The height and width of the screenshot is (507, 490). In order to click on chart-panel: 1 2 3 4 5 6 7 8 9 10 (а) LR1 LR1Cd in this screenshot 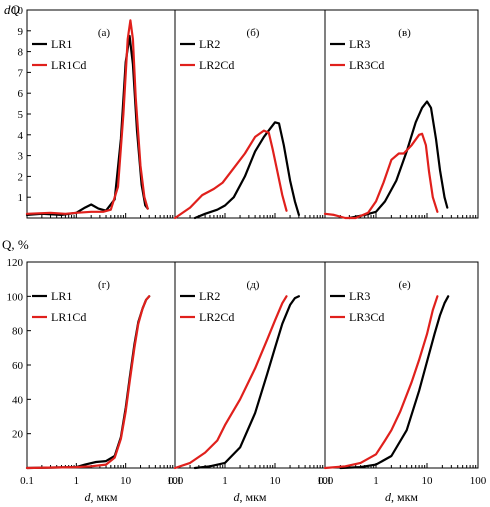, I will do `click(94, 112)`.